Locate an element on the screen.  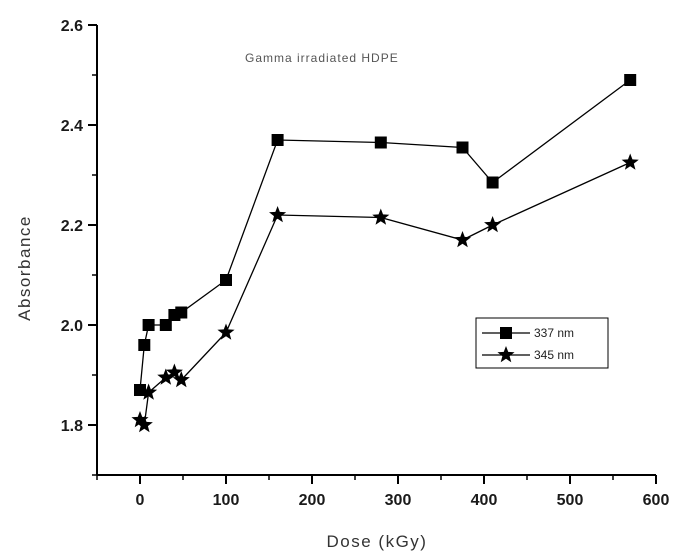
x-tick-label: 200 is located at coordinates (312, 500).